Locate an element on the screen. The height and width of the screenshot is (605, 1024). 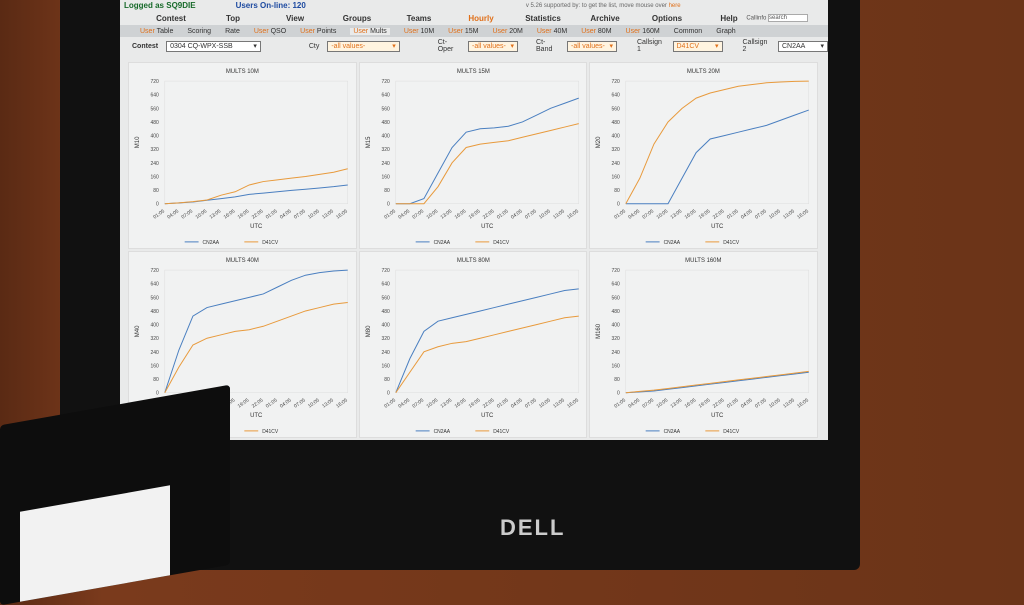
menu-contest: Contest is located at coordinates (171, 18).